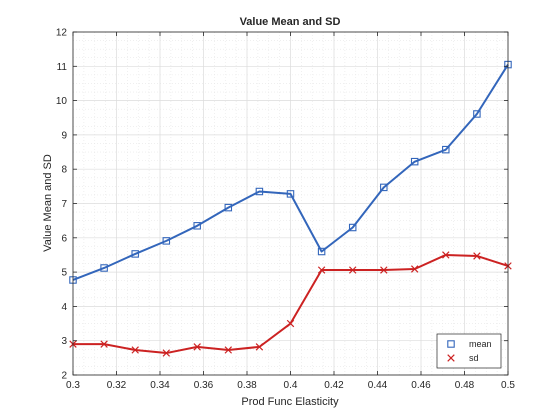 This screenshot has height=420, width=560. What do you see at coordinates (64, 204) in the screenshot?
I see `y-tick-label: 7` at bounding box center [64, 204].